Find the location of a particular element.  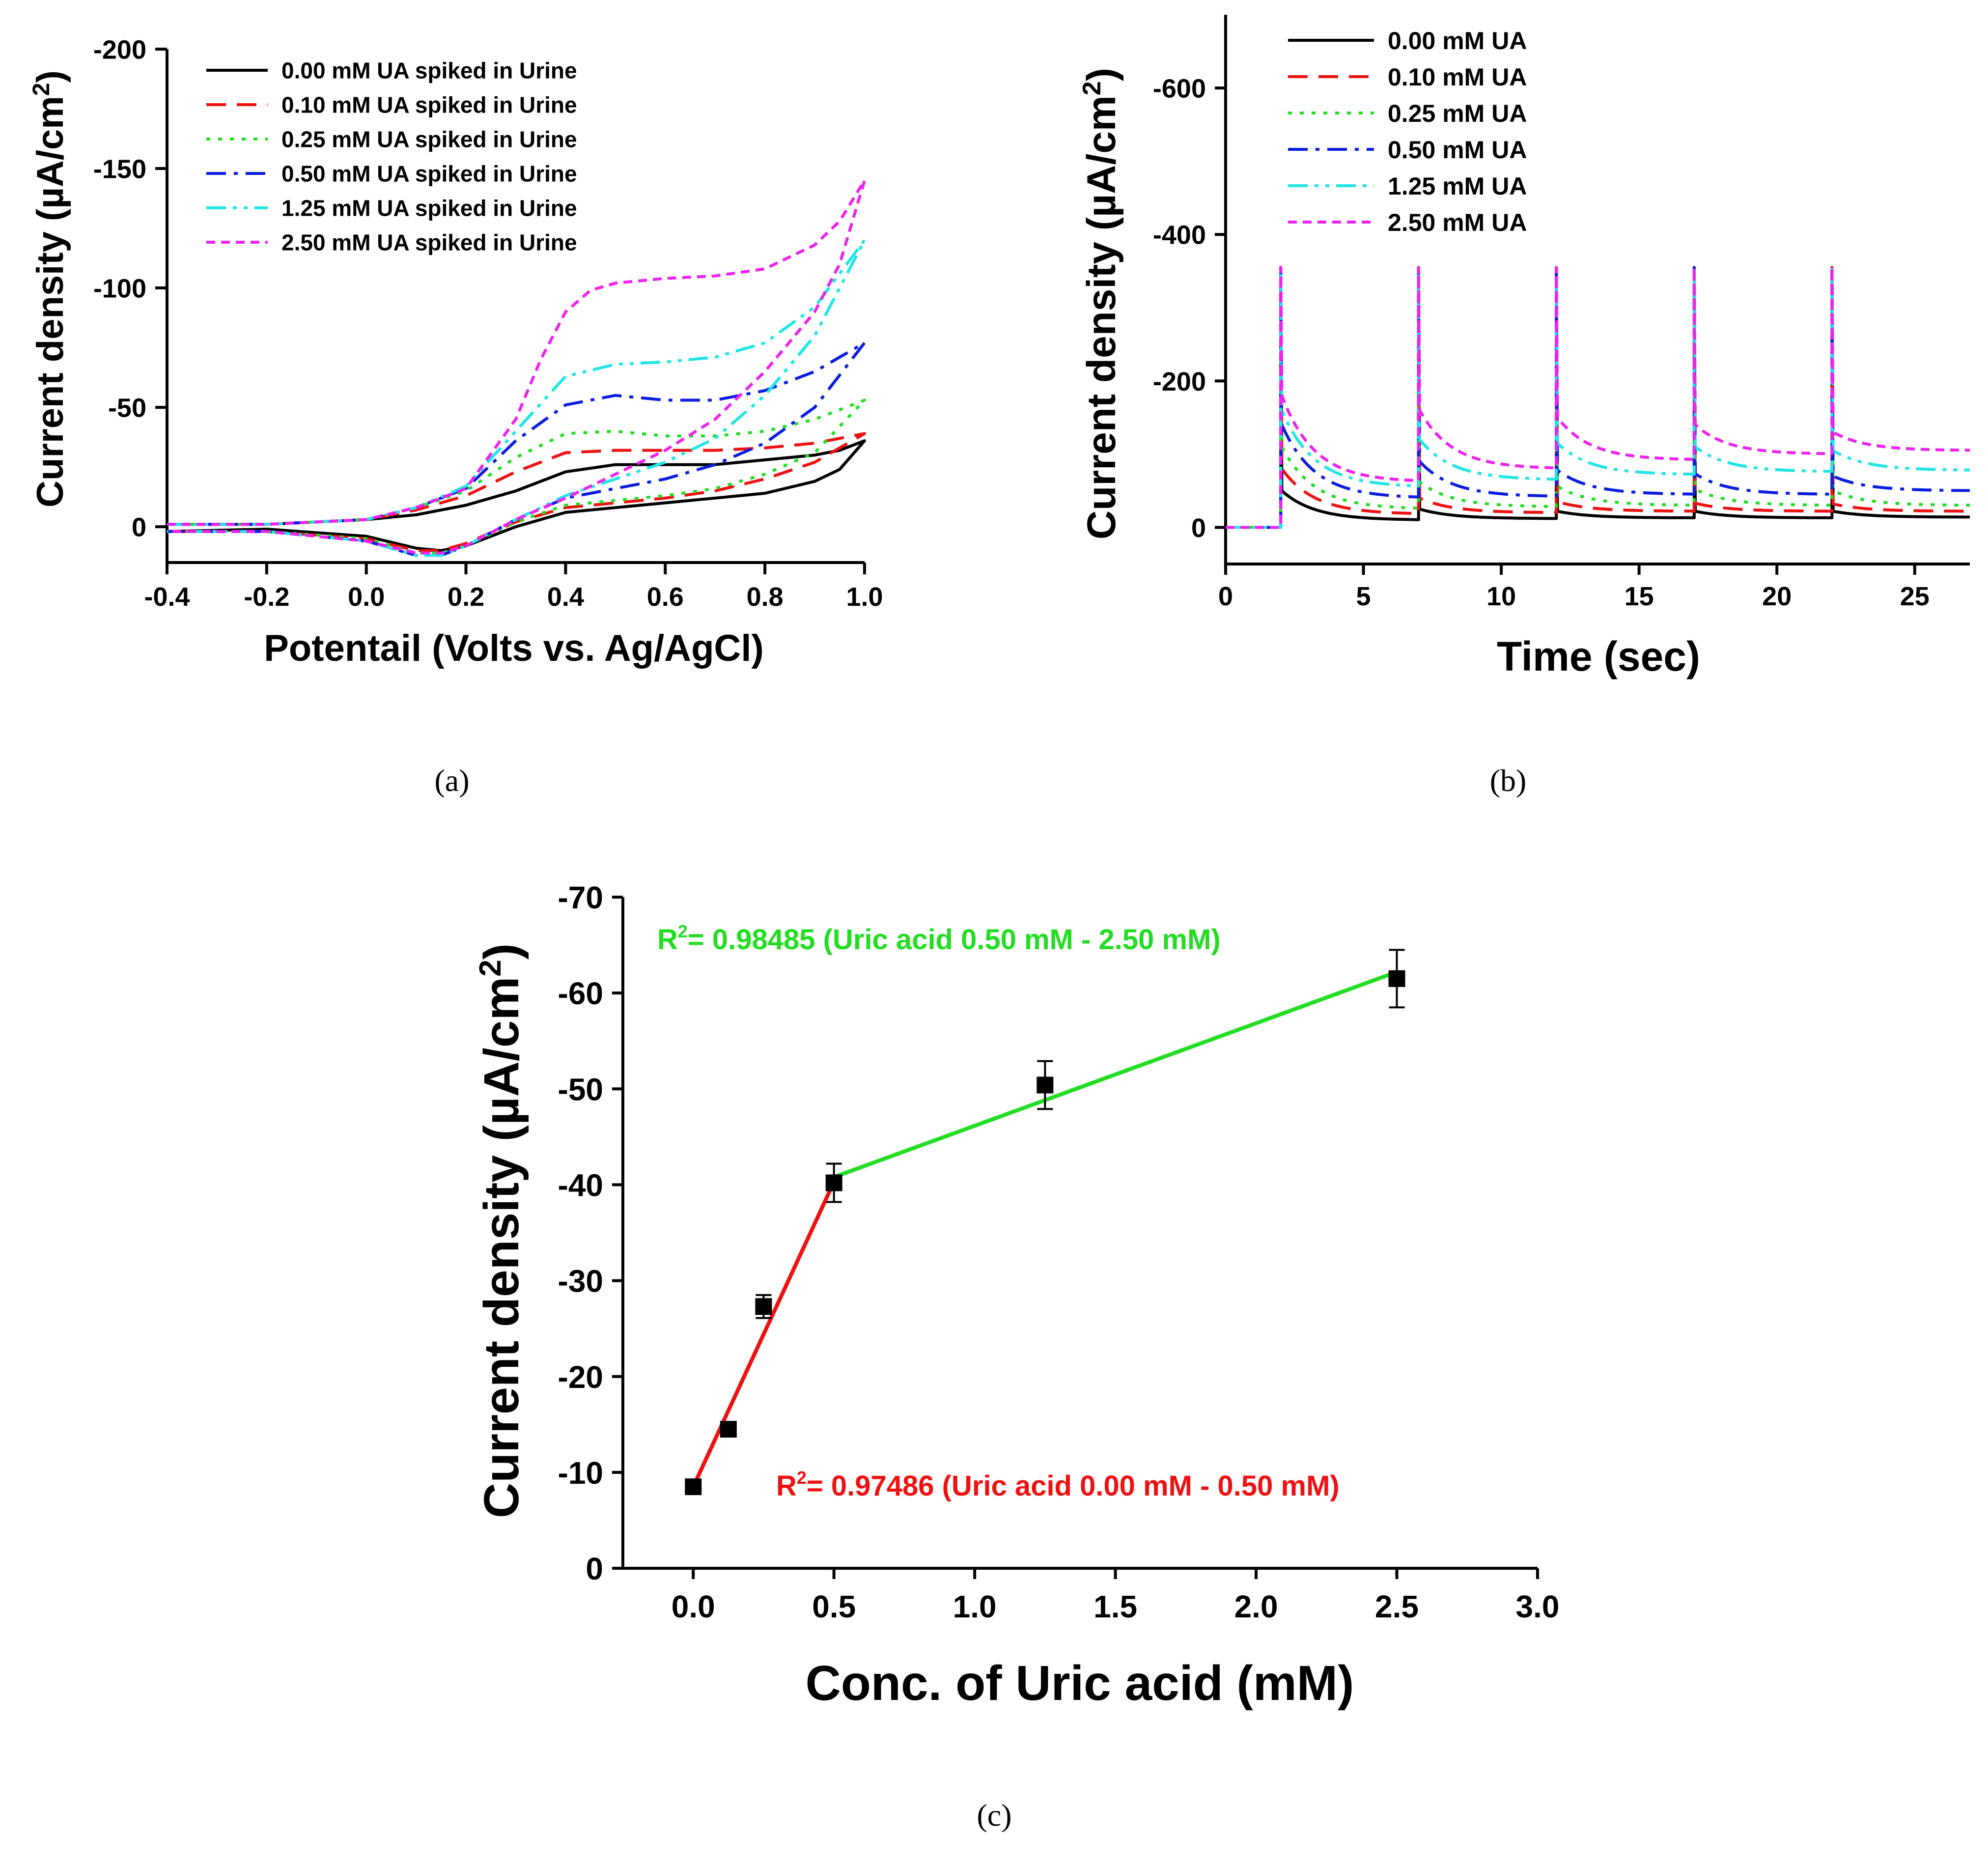

chart-b-x-tick-label: 20 is located at coordinates (1777, 596).